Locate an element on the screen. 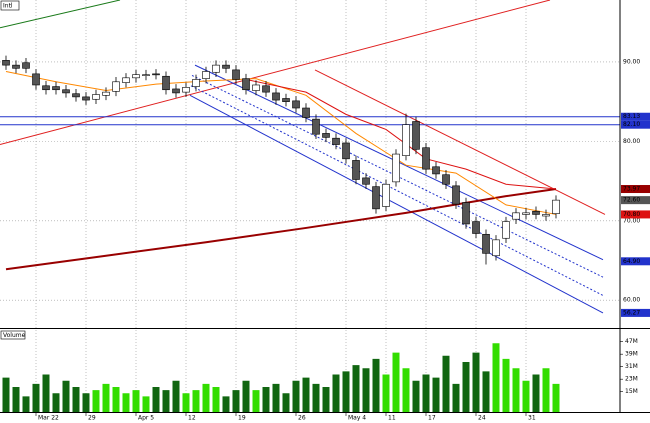 This screenshot has height=423, width=650. x-tick-label: 29 is located at coordinates (92, 418).